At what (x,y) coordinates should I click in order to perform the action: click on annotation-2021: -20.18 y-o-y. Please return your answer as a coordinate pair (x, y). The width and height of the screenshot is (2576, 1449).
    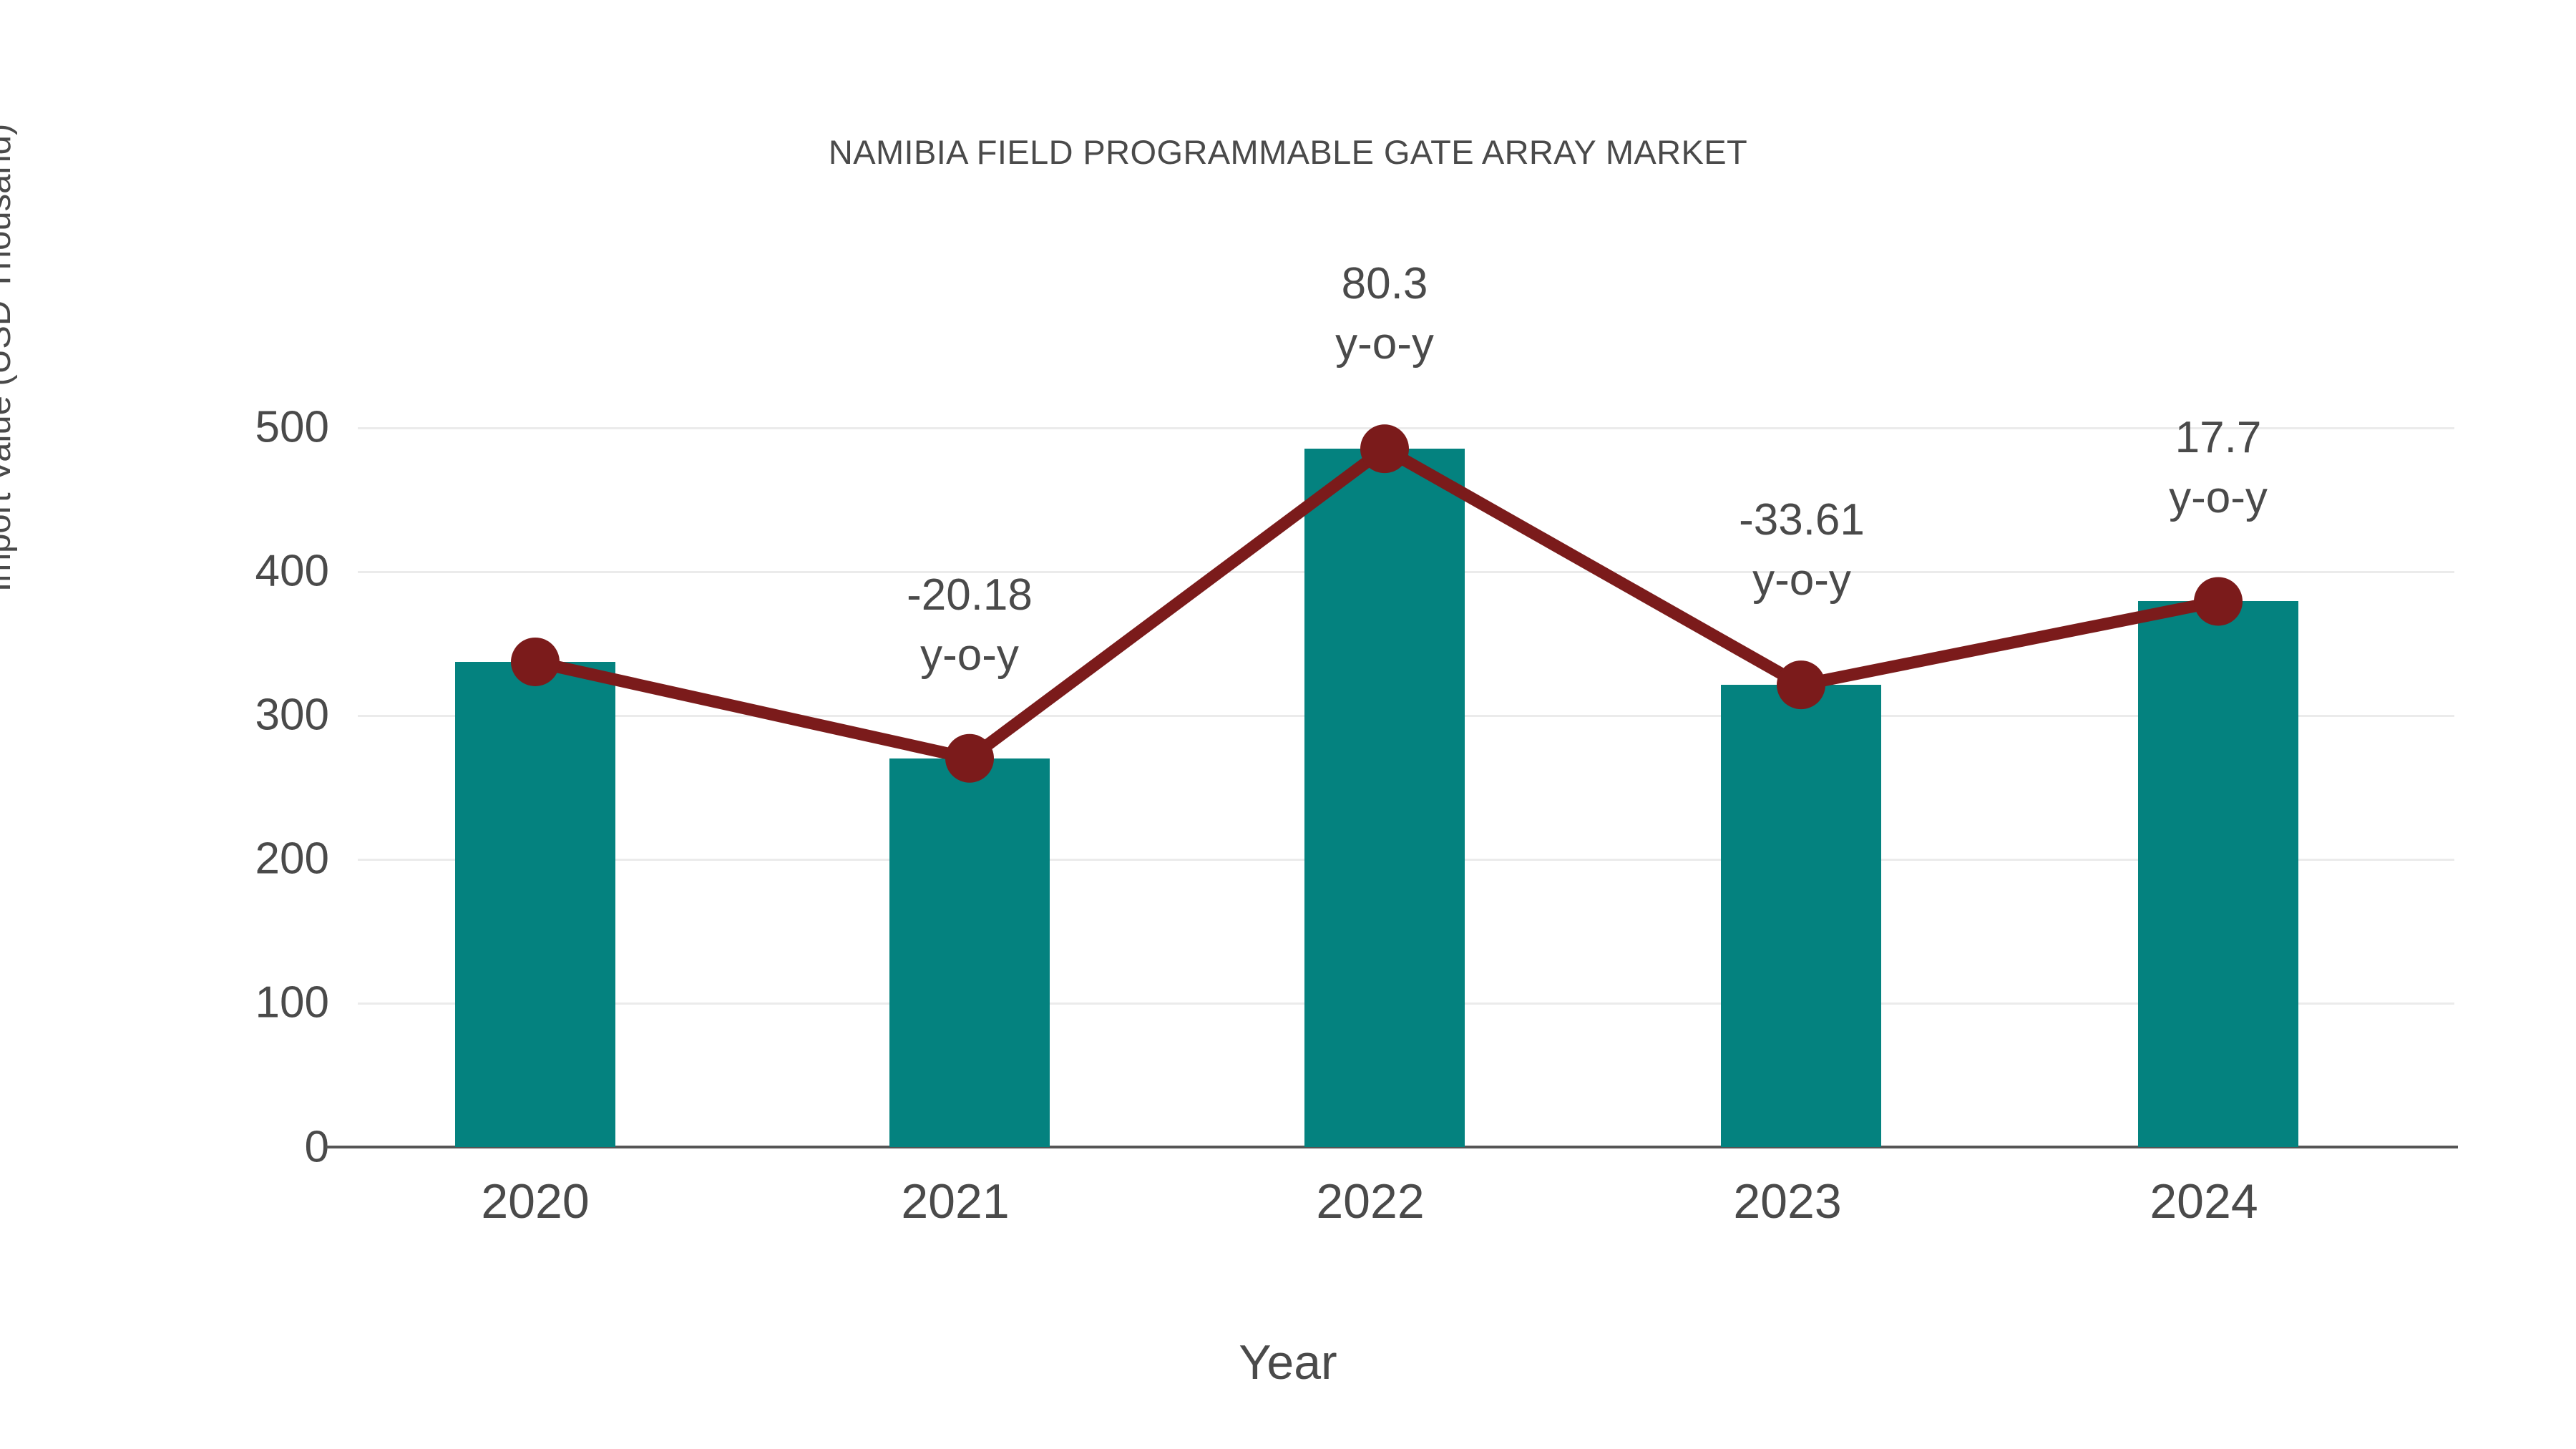
    Looking at the image, I should click on (969, 625).